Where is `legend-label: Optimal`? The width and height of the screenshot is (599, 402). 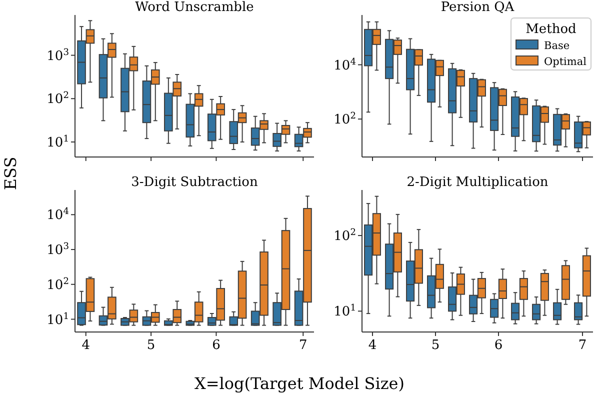
legend-label: Optimal is located at coordinates (566, 62).